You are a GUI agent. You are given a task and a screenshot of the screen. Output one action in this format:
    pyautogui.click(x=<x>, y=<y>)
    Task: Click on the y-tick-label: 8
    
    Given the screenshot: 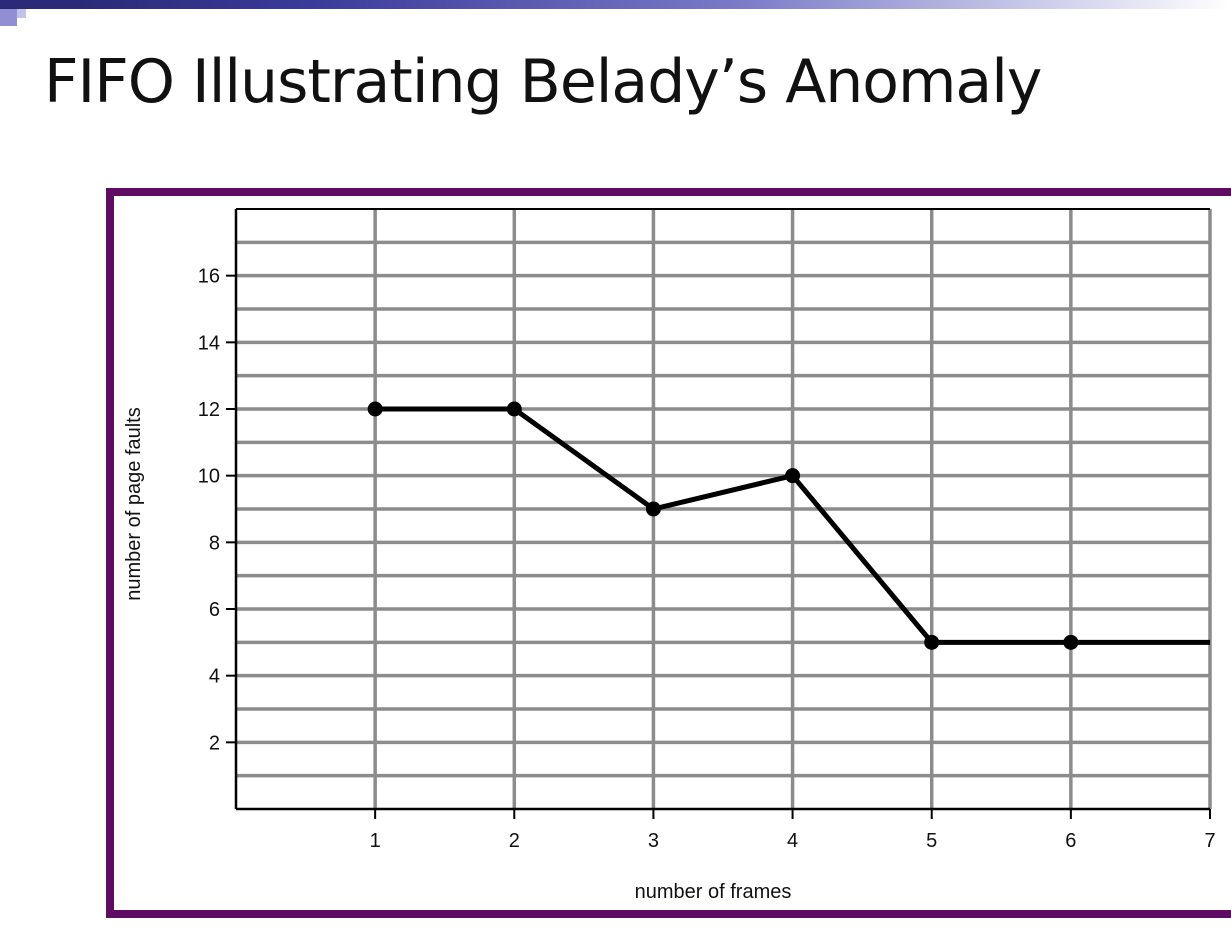 What is the action you would take?
    pyautogui.click(x=214, y=543)
    